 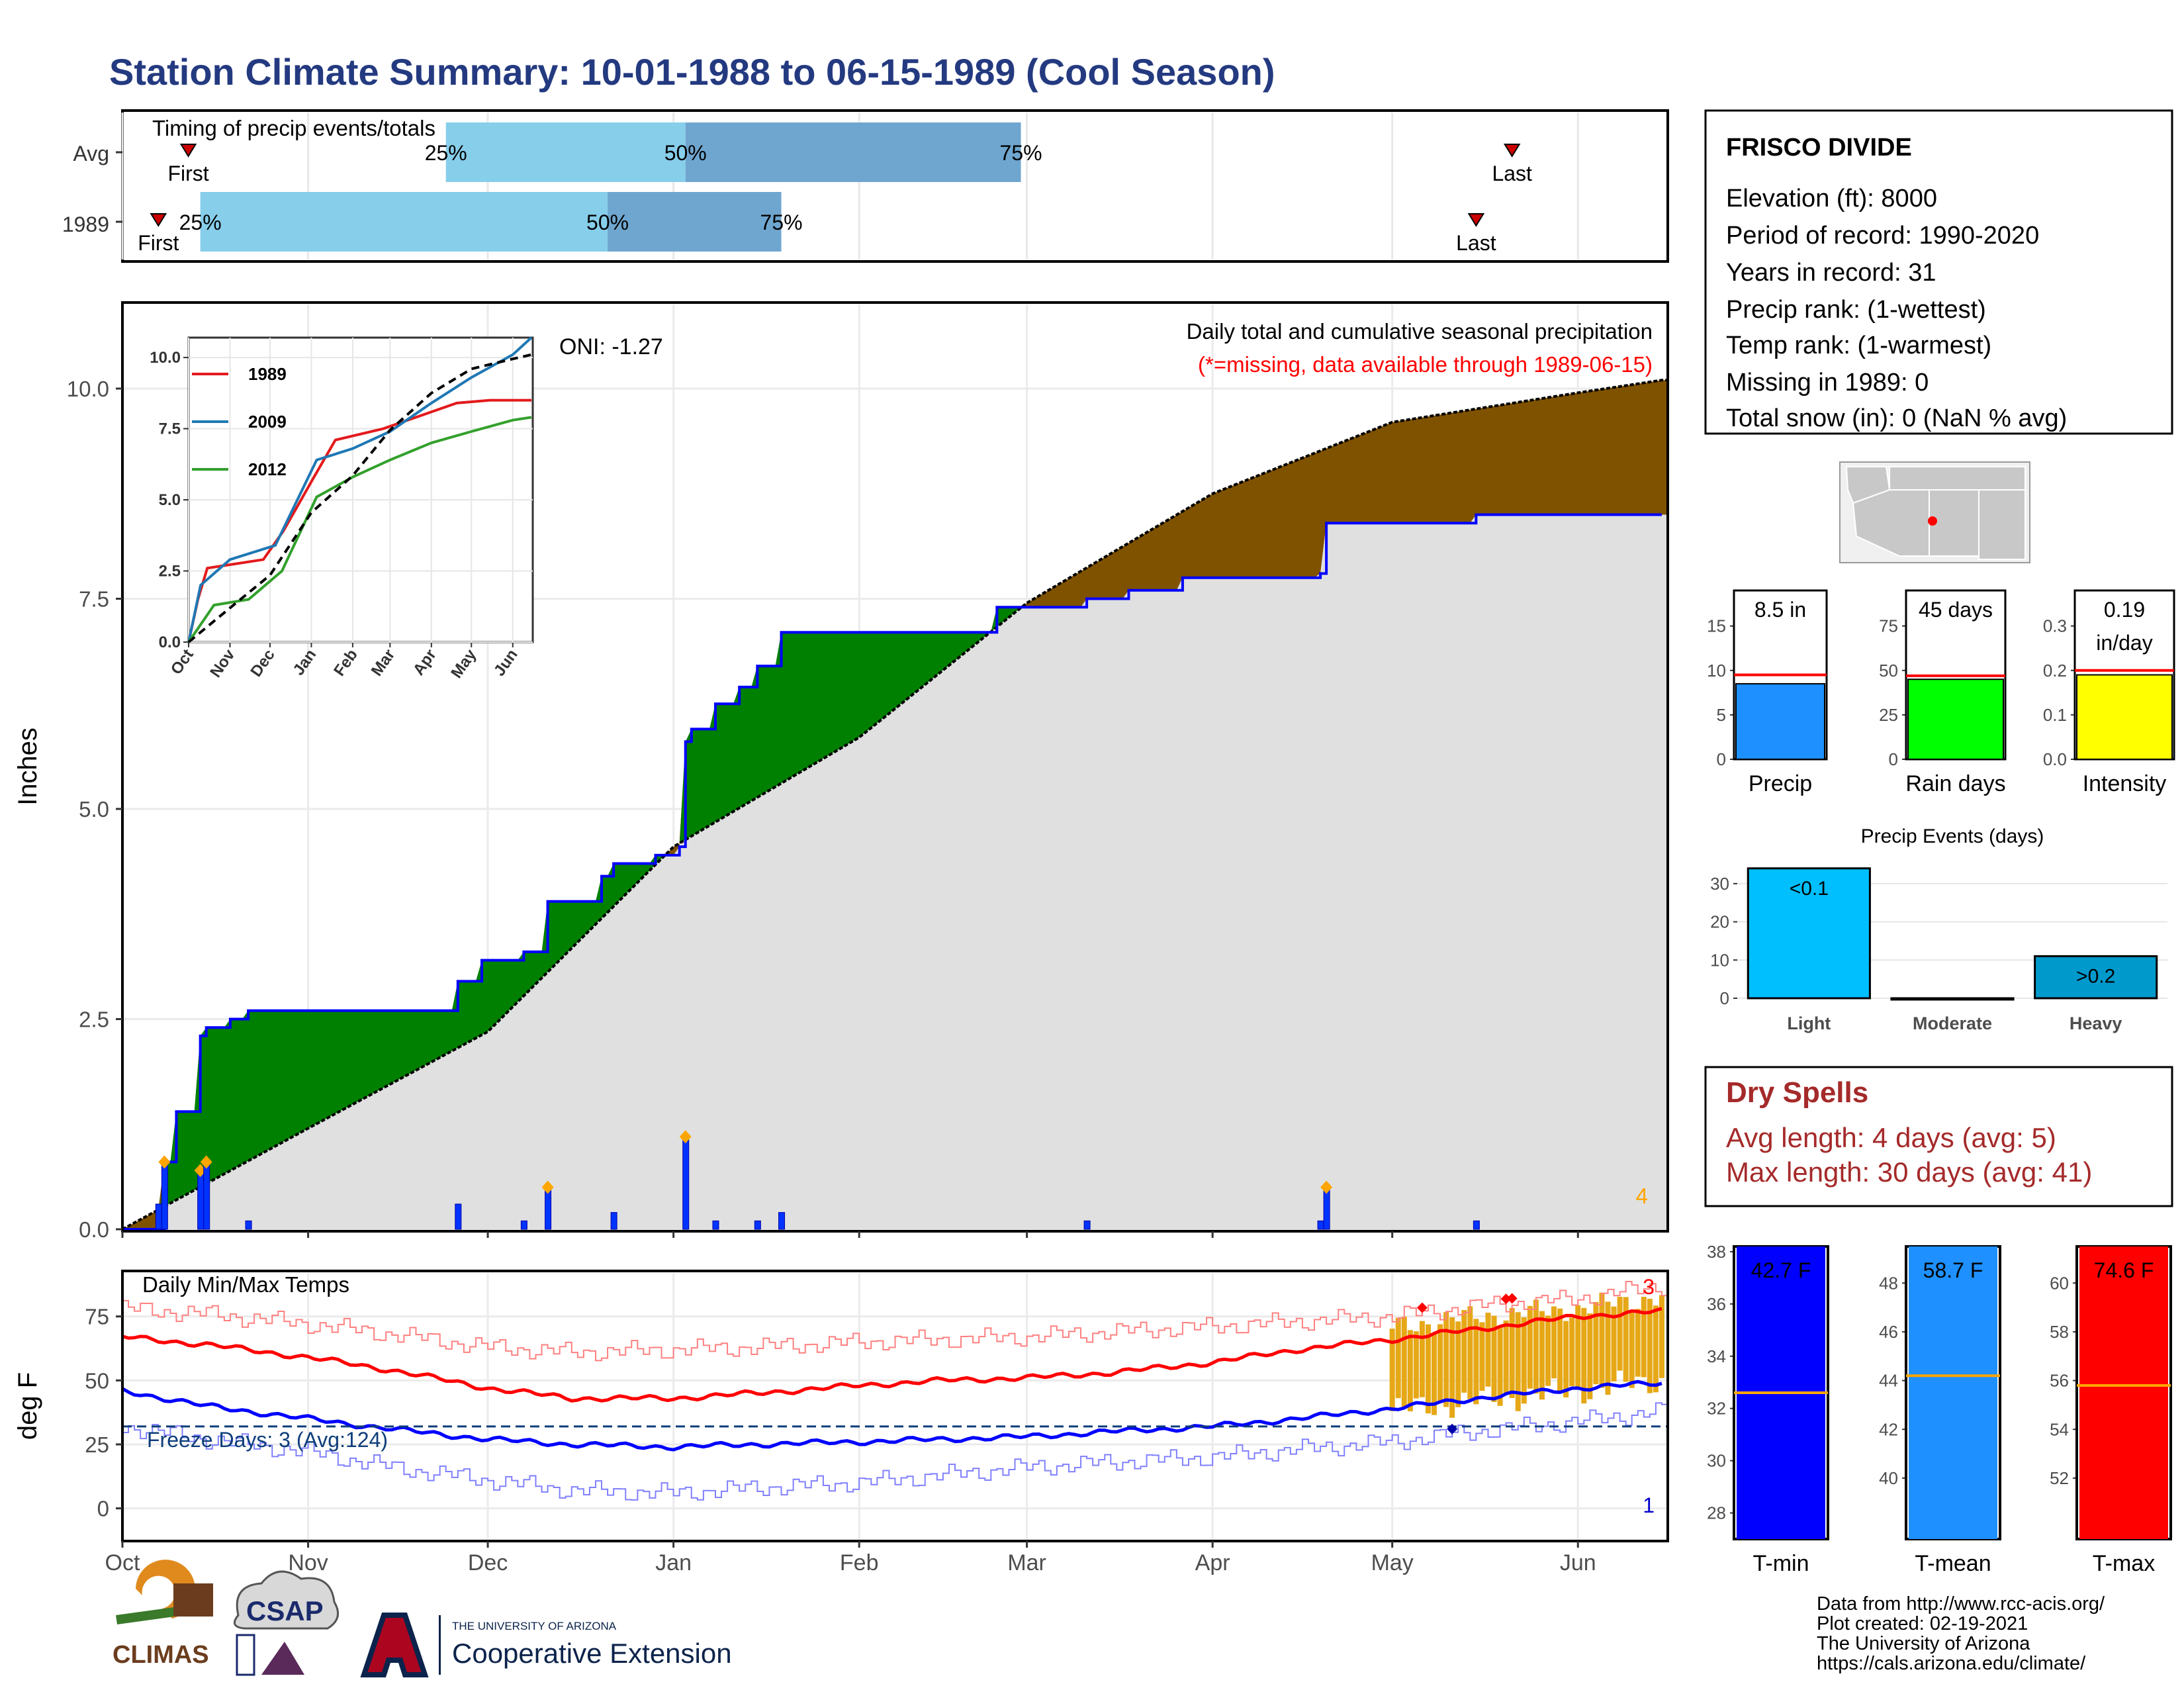 I want to click on summary-y-tick-label: 10, so click(x=1716, y=670).